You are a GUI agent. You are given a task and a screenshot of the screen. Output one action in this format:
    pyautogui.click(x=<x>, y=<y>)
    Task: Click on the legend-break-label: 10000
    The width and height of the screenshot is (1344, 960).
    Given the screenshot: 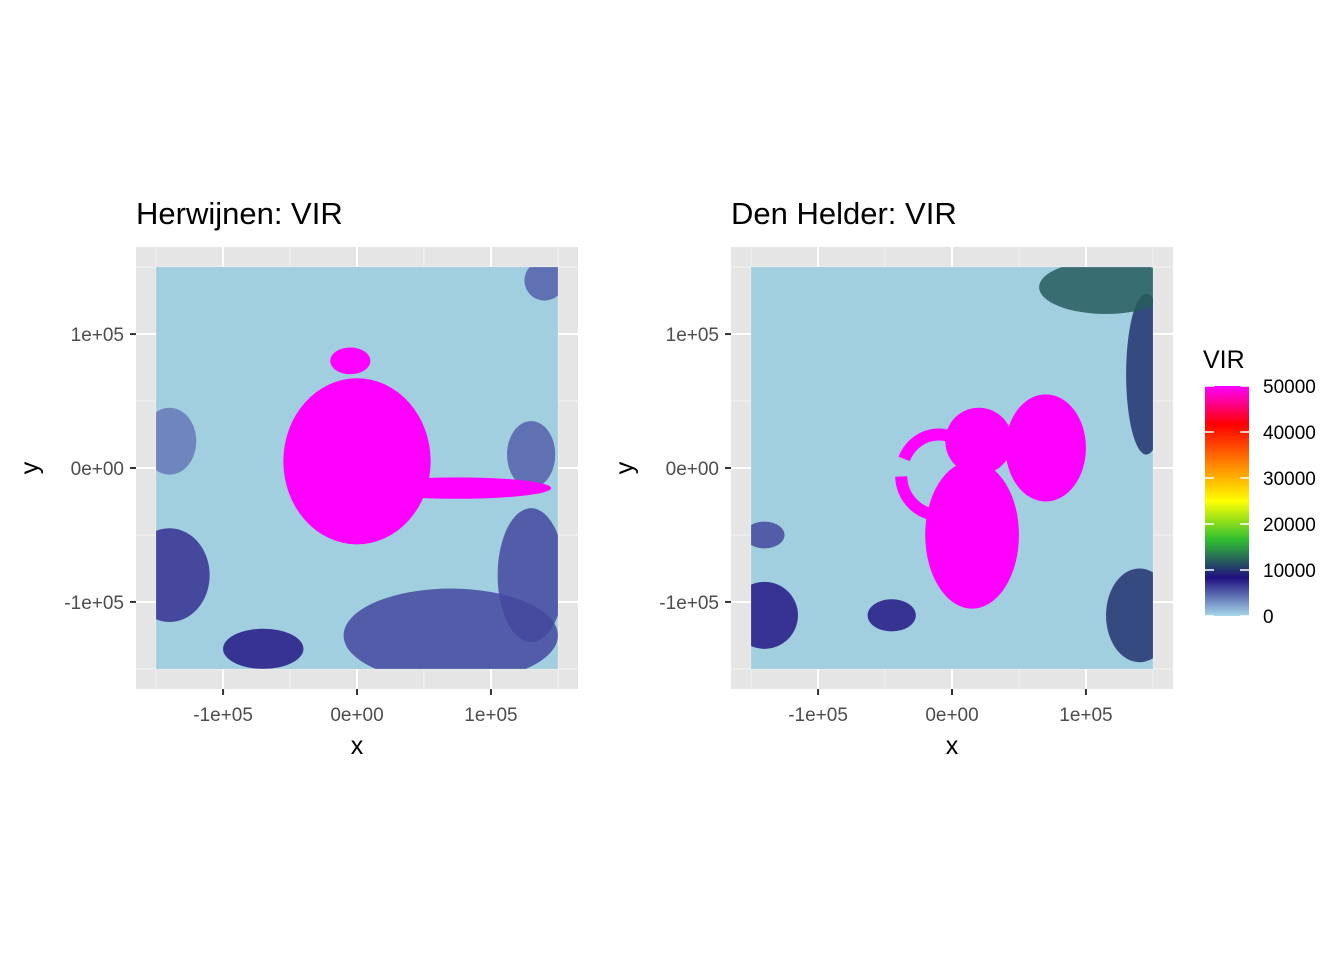 What is the action you would take?
    pyautogui.click(x=1289, y=571)
    